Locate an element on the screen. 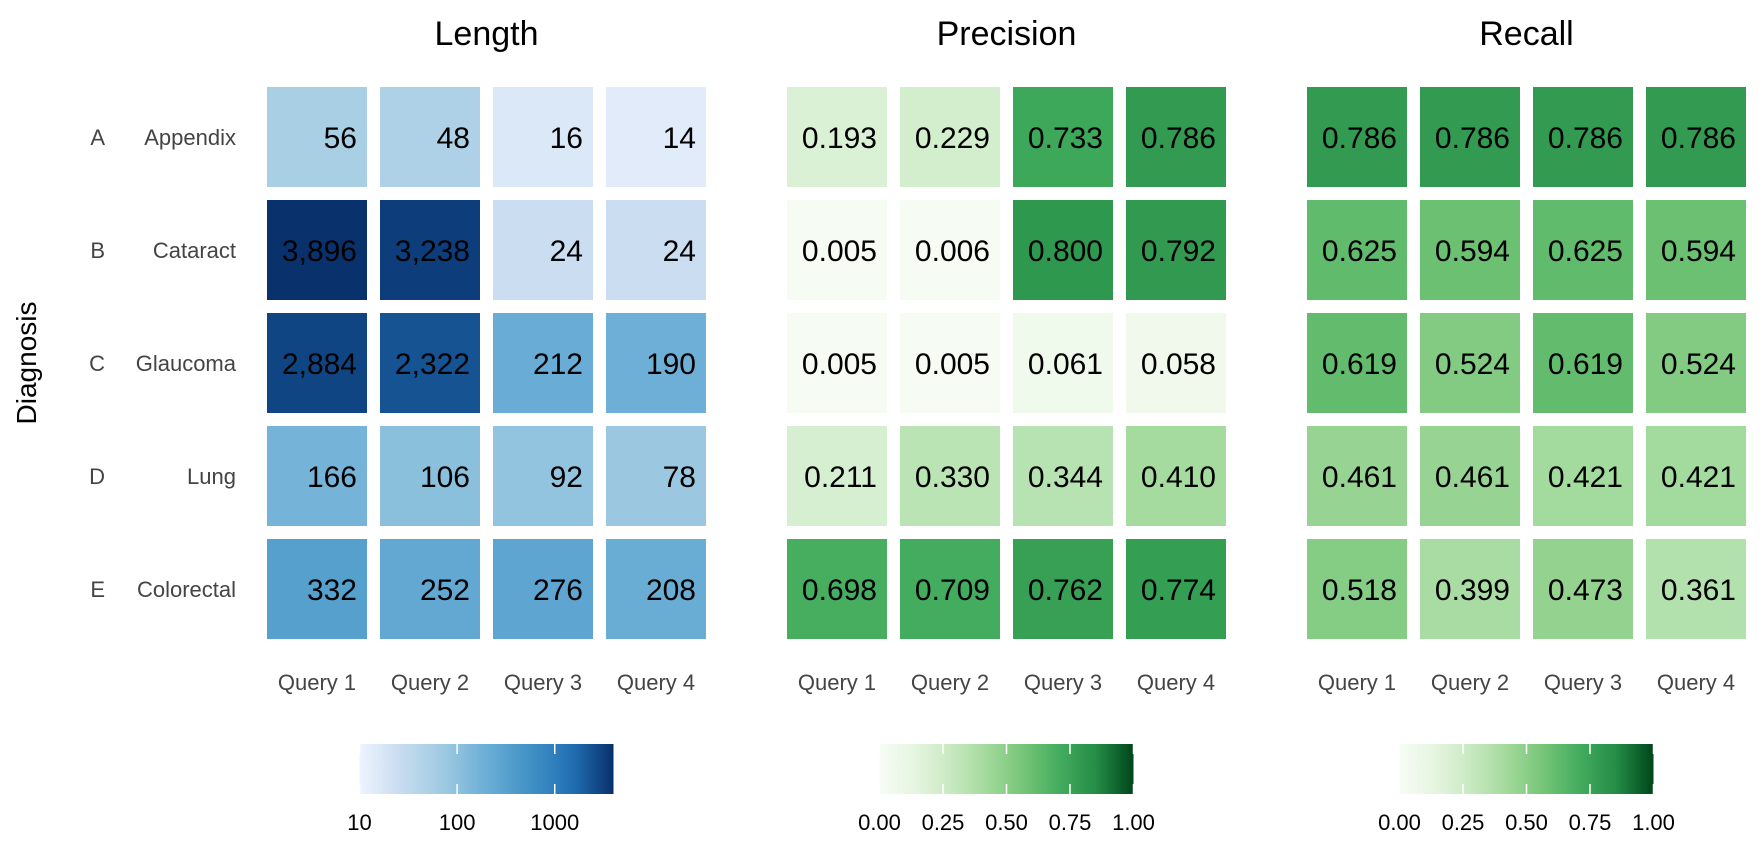 The width and height of the screenshot is (1764, 867). cell-value-label: 0.193 is located at coordinates (839, 138).